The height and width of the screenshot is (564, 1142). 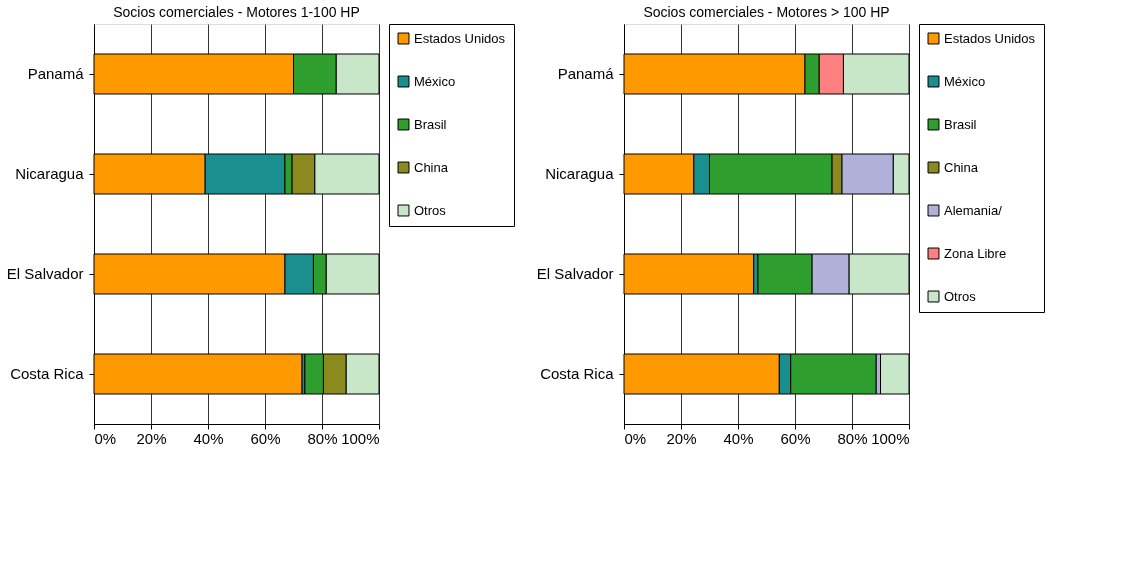 I want to click on chart-title: Socios comerciales - Motores > 100 HP, so click(x=766, y=11).